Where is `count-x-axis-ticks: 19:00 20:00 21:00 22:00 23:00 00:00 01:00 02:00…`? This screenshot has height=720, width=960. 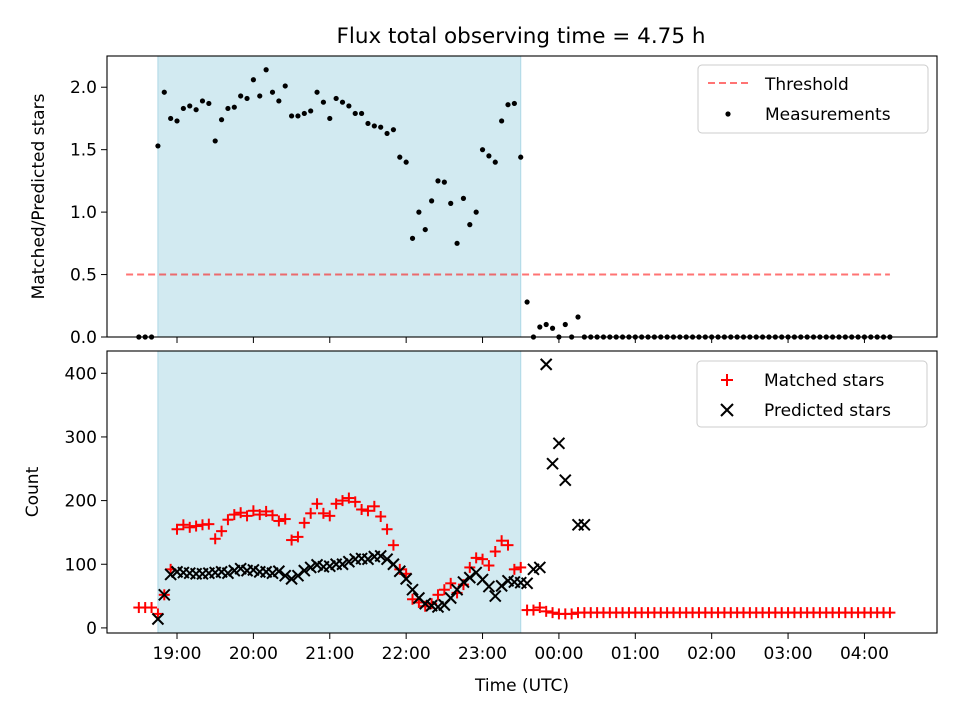
count-x-axis-ticks: 19:00 20:00 21:00 22:00 23:00 00:00 01:00 02:00… is located at coordinates (521, 648).